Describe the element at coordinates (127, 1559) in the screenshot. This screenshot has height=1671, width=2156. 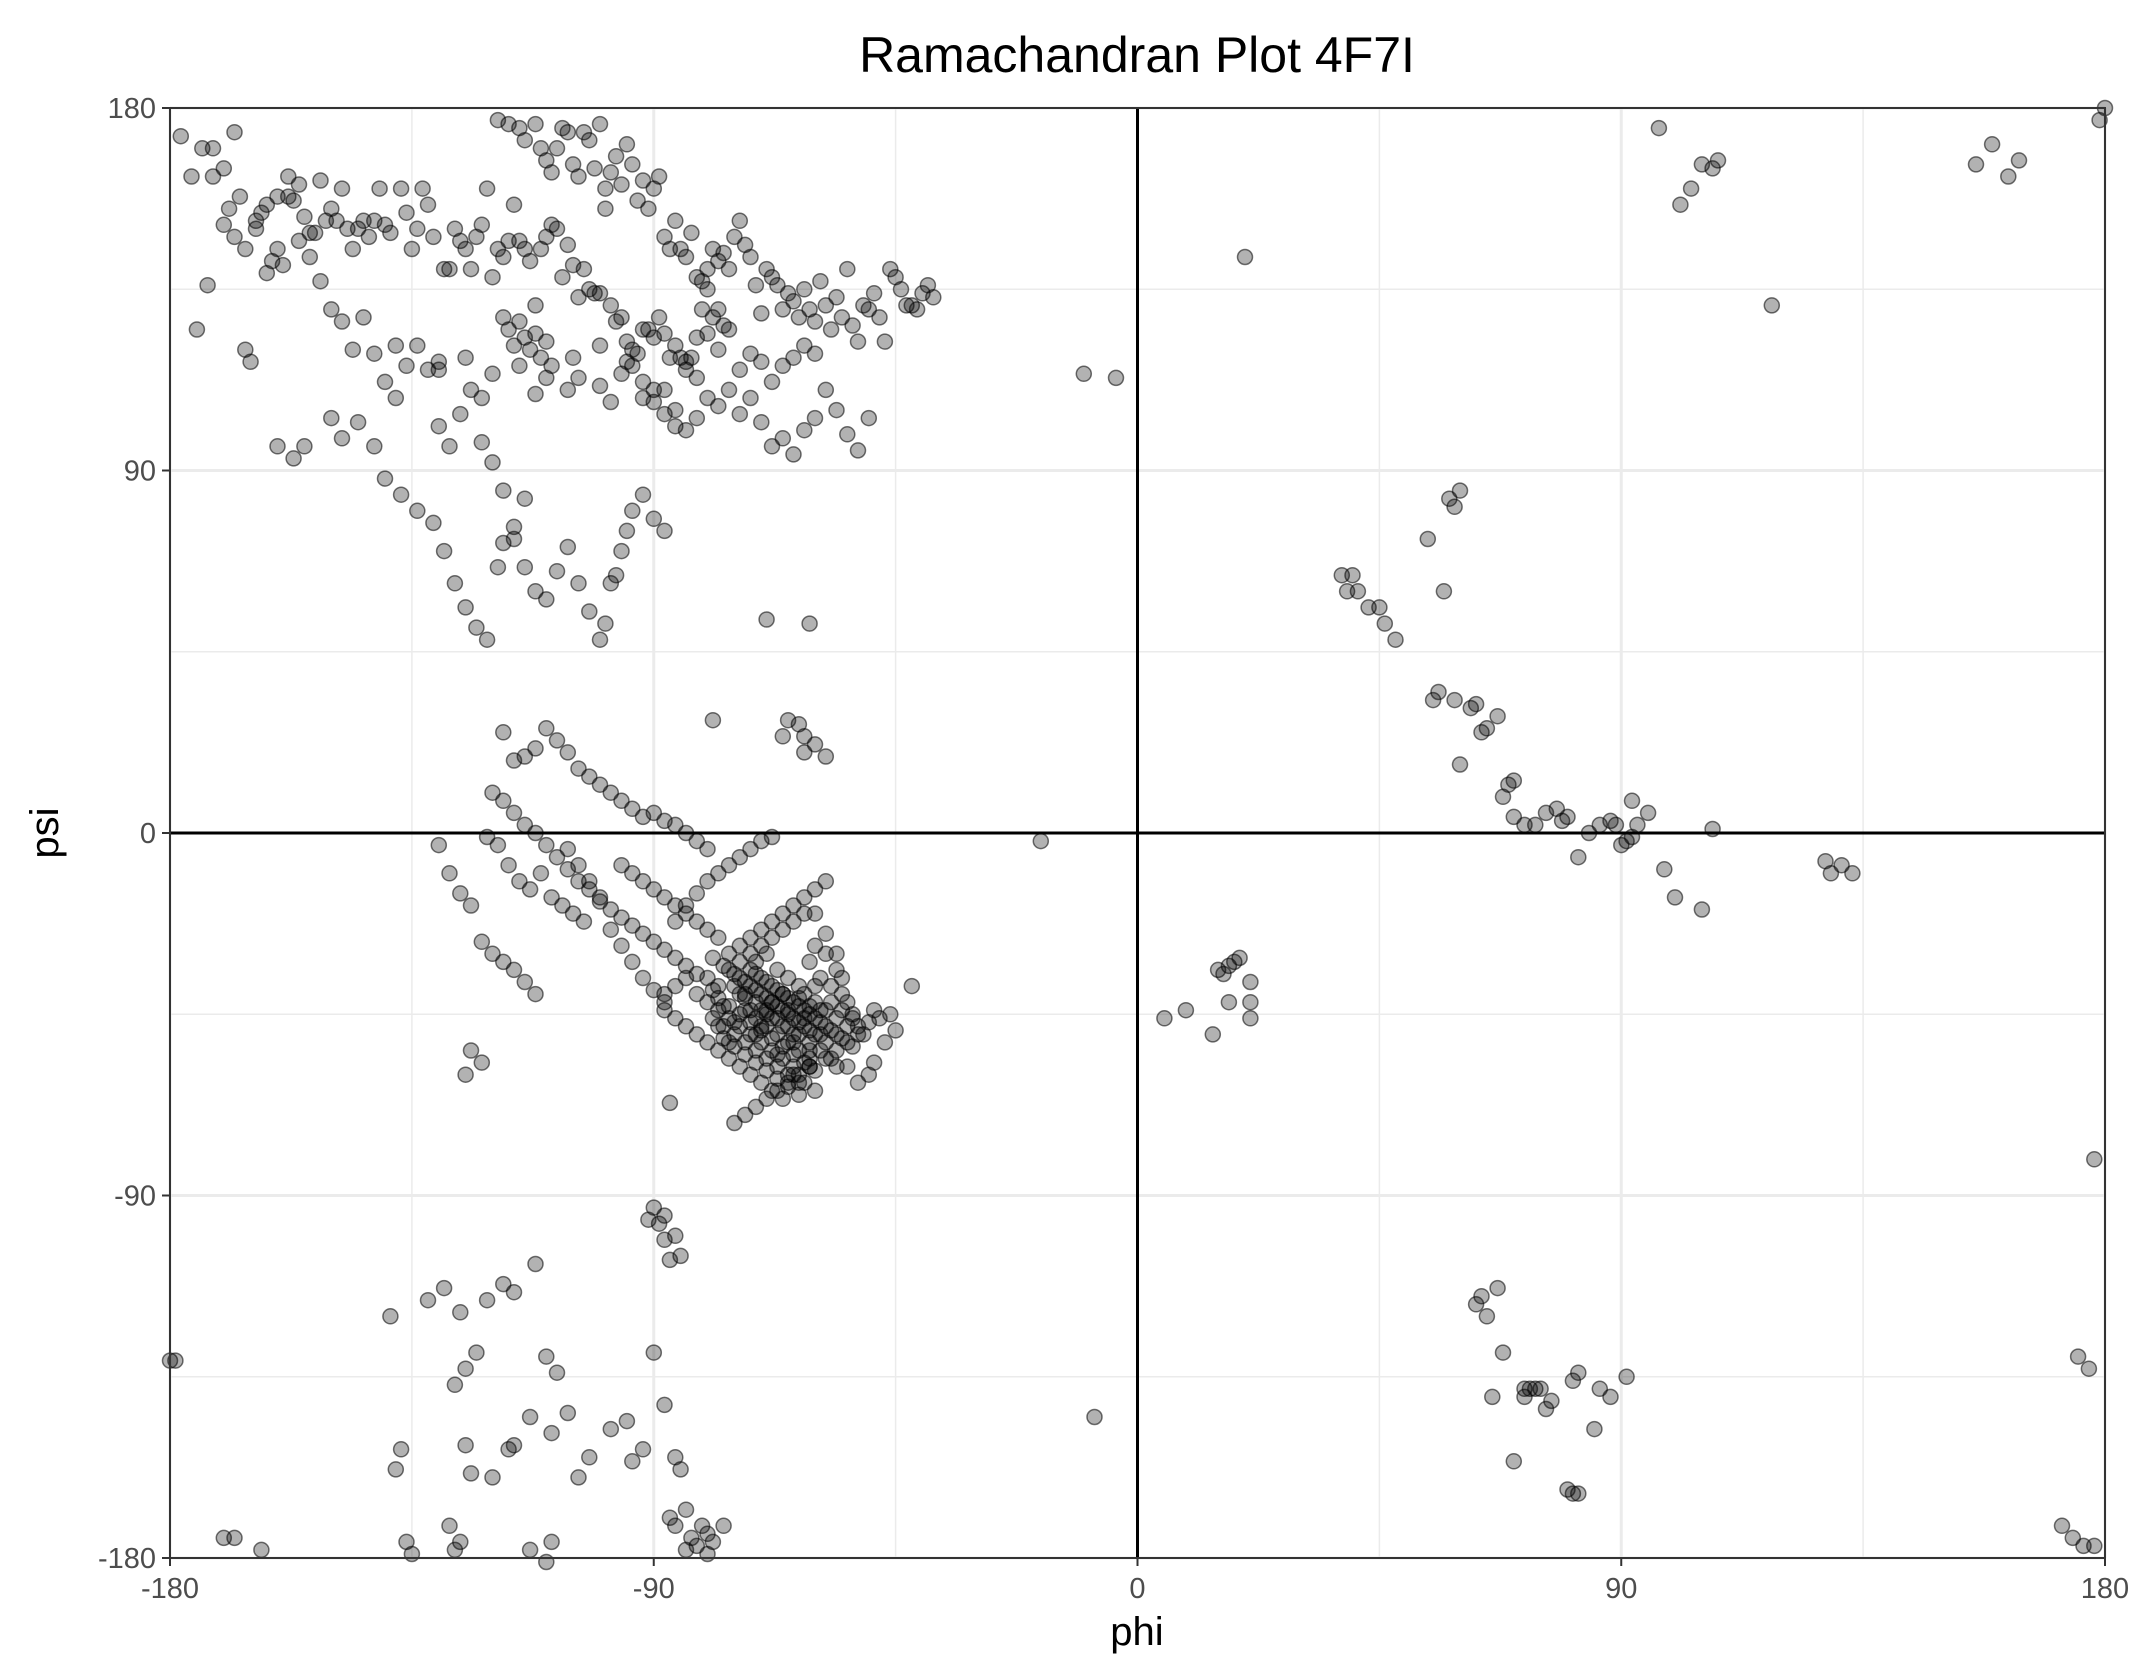
I see `y-tick-label: -180` at that location.